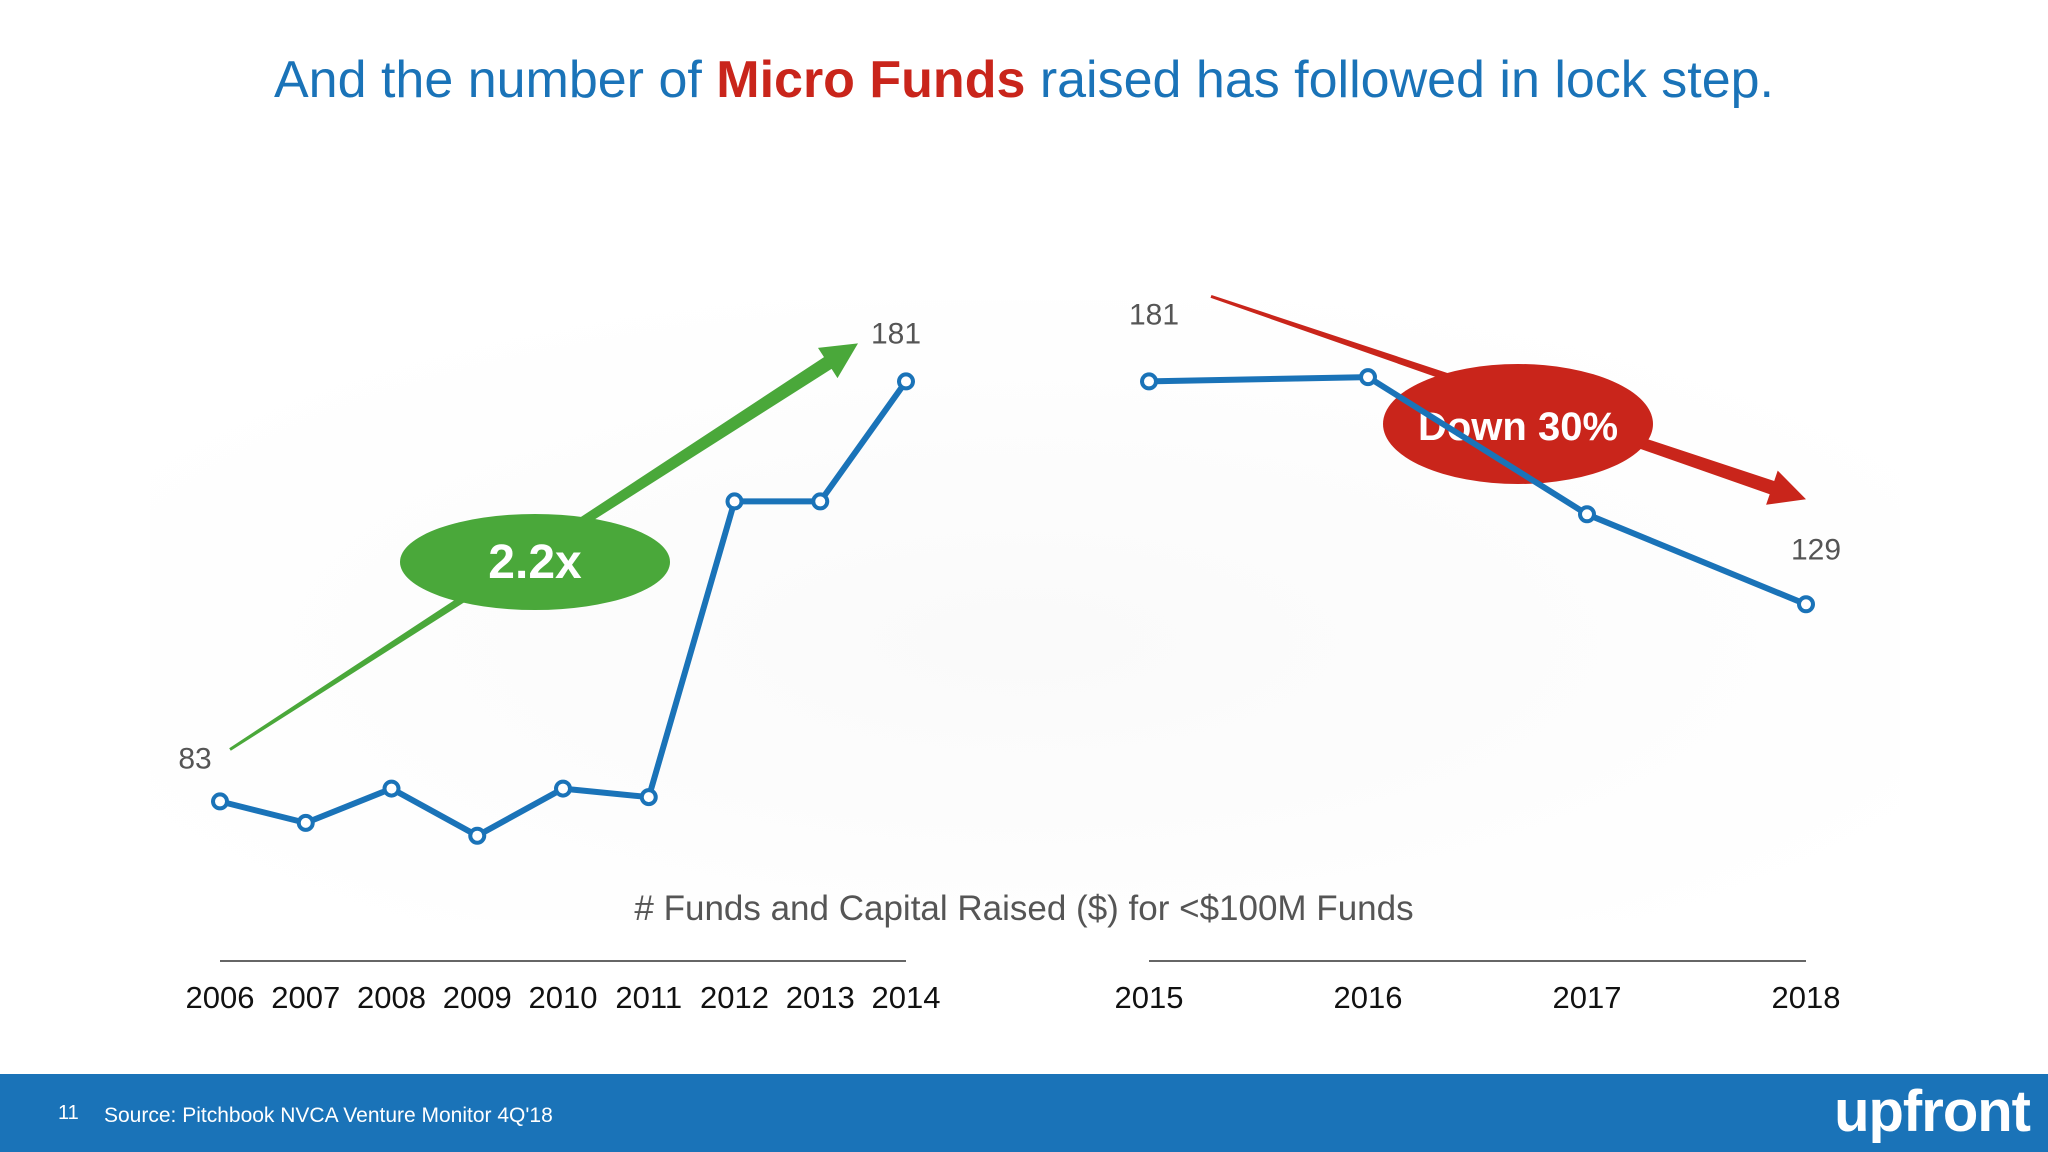 This screenshot has width=2048, height=1152. Describe the element at coordinates (68, 1113) in the screenshot. I see `page-number: 11` at that location.